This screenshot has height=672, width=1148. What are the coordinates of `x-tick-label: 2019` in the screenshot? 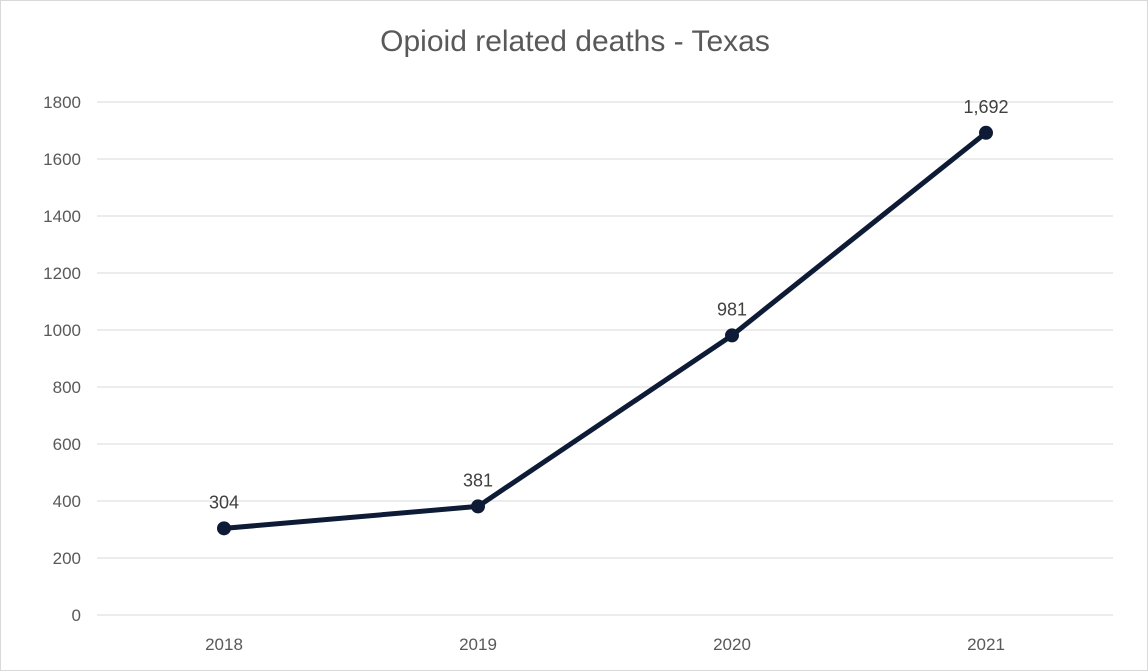 It's located at (478, 644).